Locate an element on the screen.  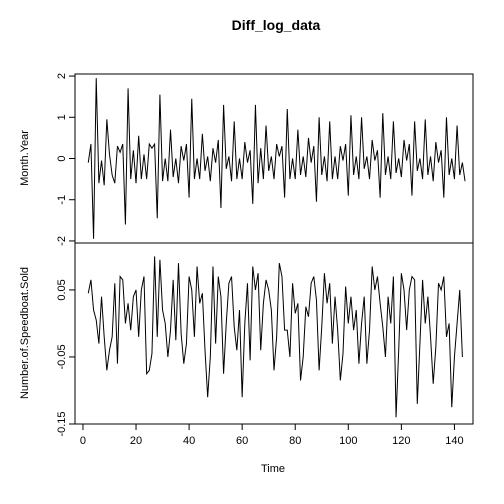
panel-2-ylabel: Number.of.Speedboat.Sold is located at coordinates (25, 333).